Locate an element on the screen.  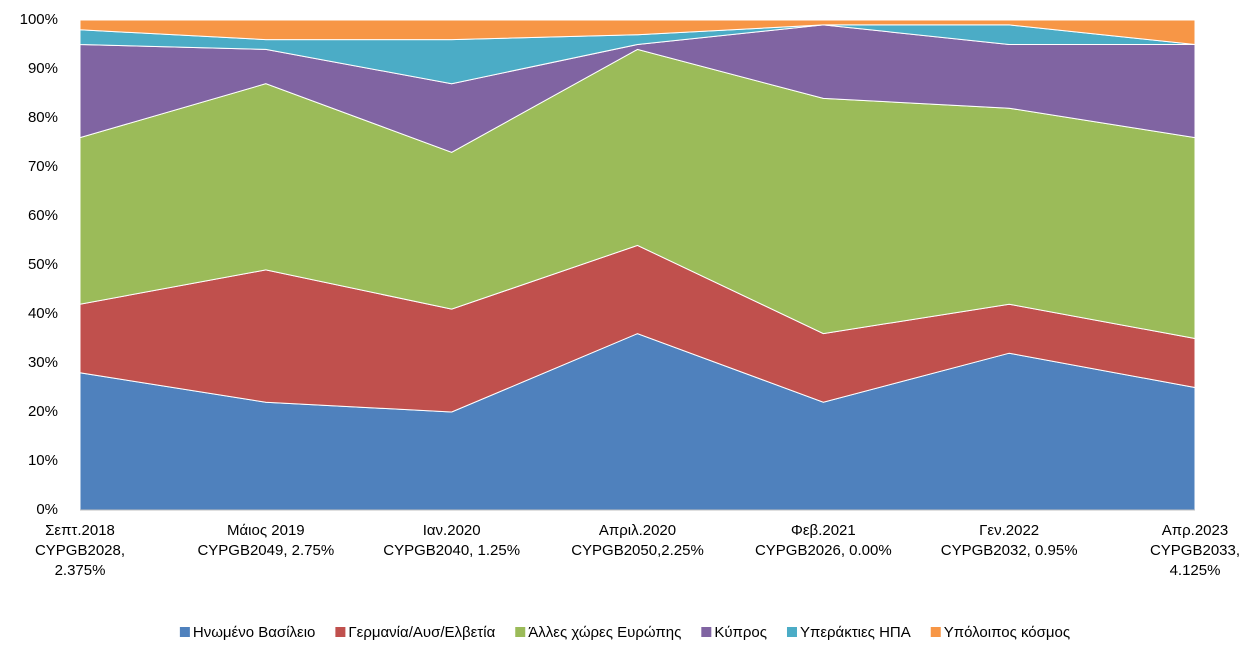
area is located at coordinates (637, 32).